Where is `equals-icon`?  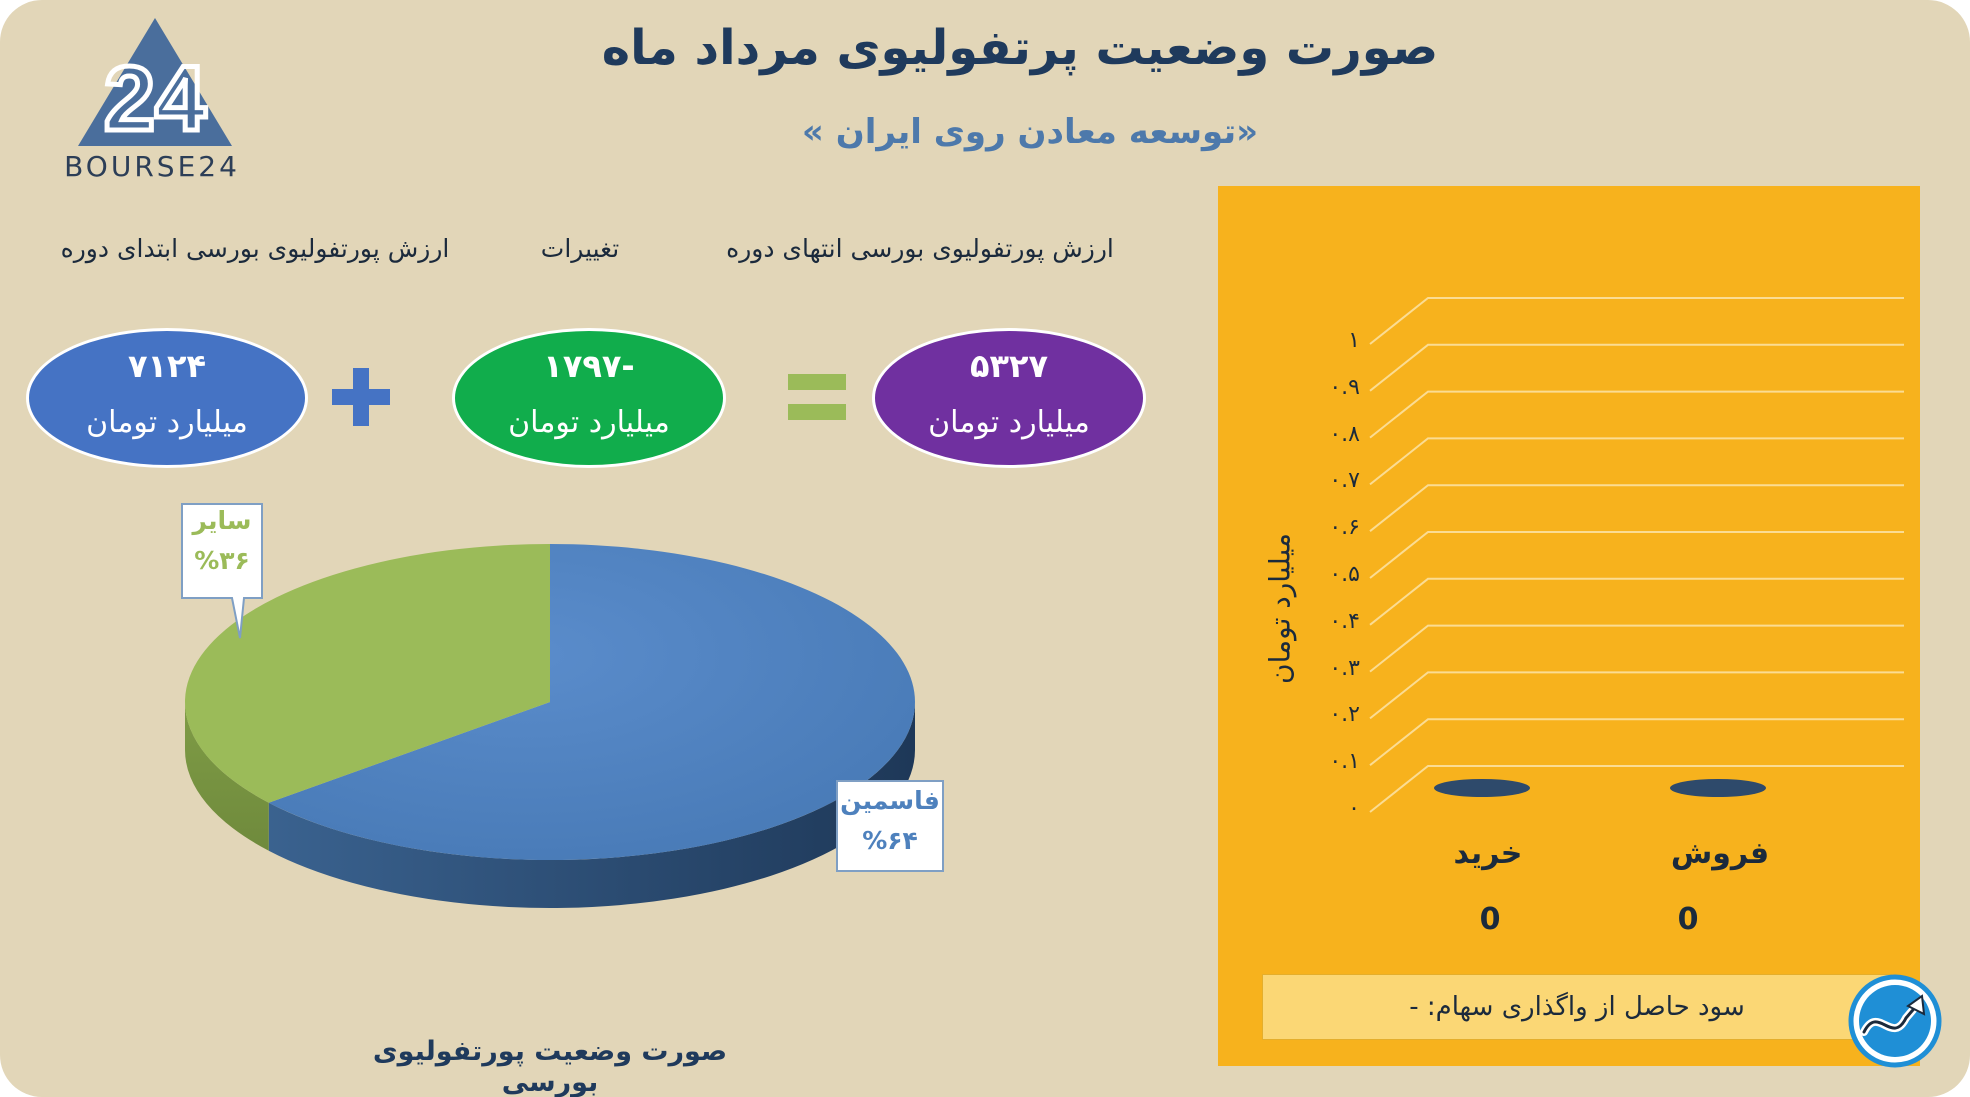
equals-icon is located at coordinates (817, 397).